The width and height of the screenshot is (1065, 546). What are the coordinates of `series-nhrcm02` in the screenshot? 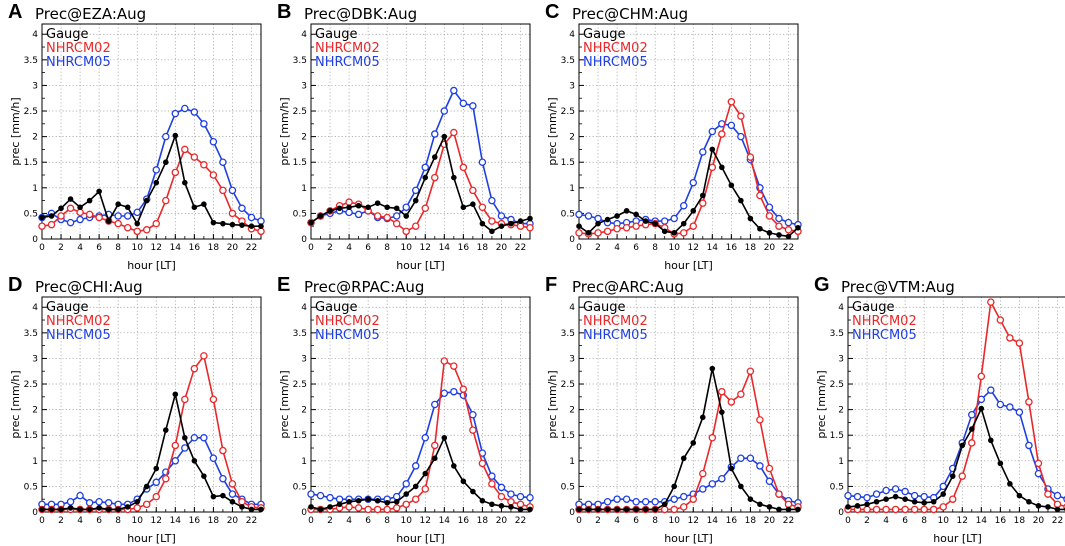 It's located at (688, 440).